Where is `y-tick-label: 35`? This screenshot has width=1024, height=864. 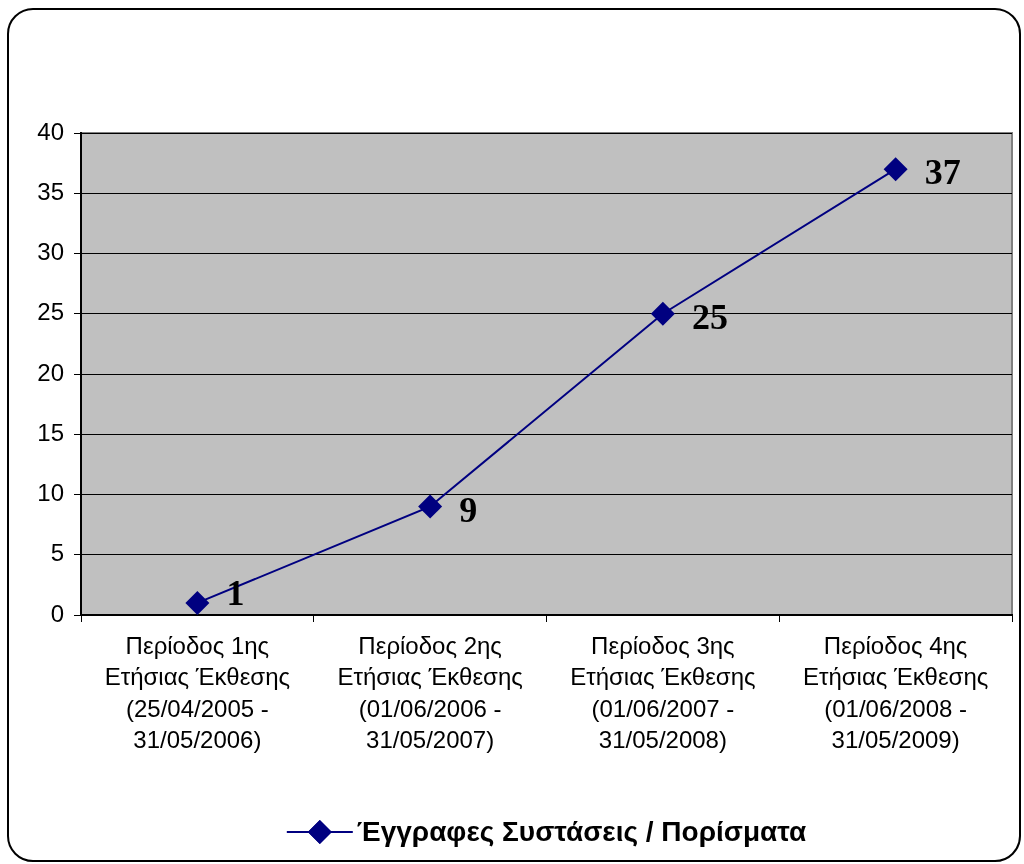
y-tick-label: 35 is located at coordinates (50, 191).